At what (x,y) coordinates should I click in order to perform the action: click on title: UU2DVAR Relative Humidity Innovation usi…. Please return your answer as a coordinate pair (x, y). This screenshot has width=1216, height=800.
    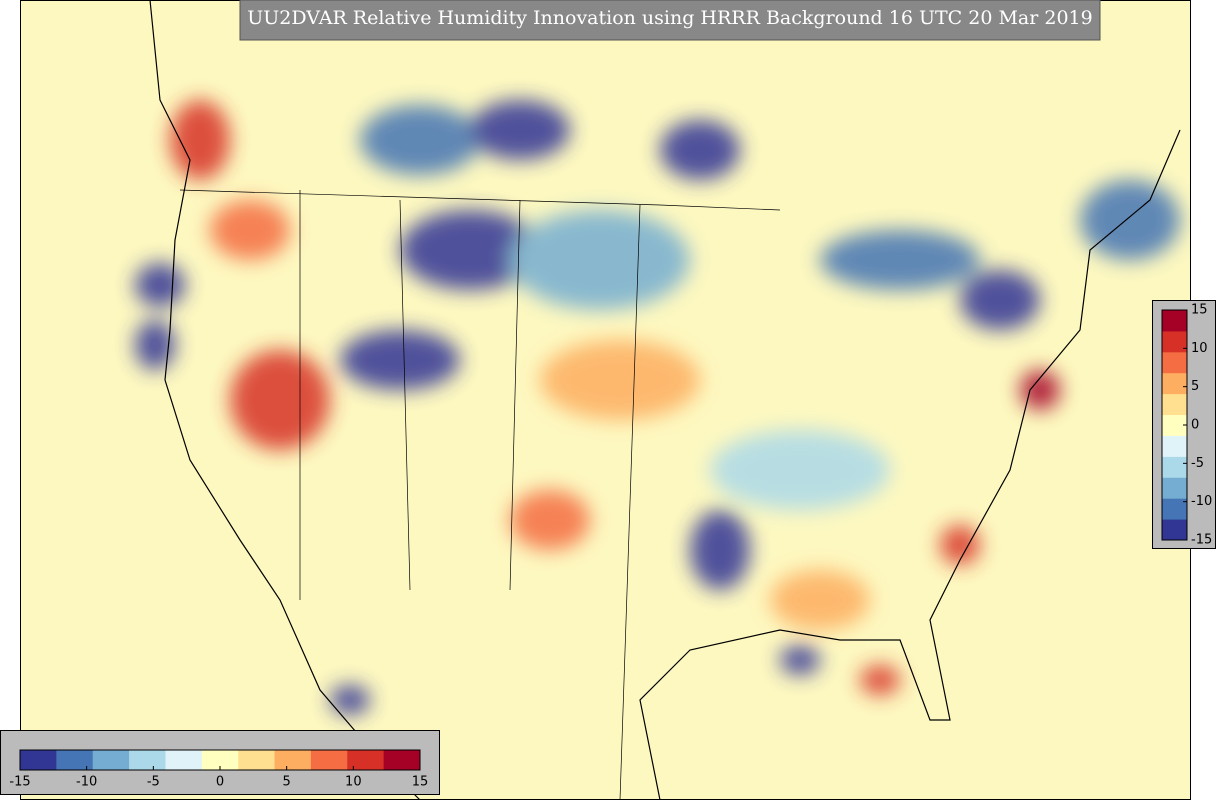
    Looking at the image, I should click on (669, 18).